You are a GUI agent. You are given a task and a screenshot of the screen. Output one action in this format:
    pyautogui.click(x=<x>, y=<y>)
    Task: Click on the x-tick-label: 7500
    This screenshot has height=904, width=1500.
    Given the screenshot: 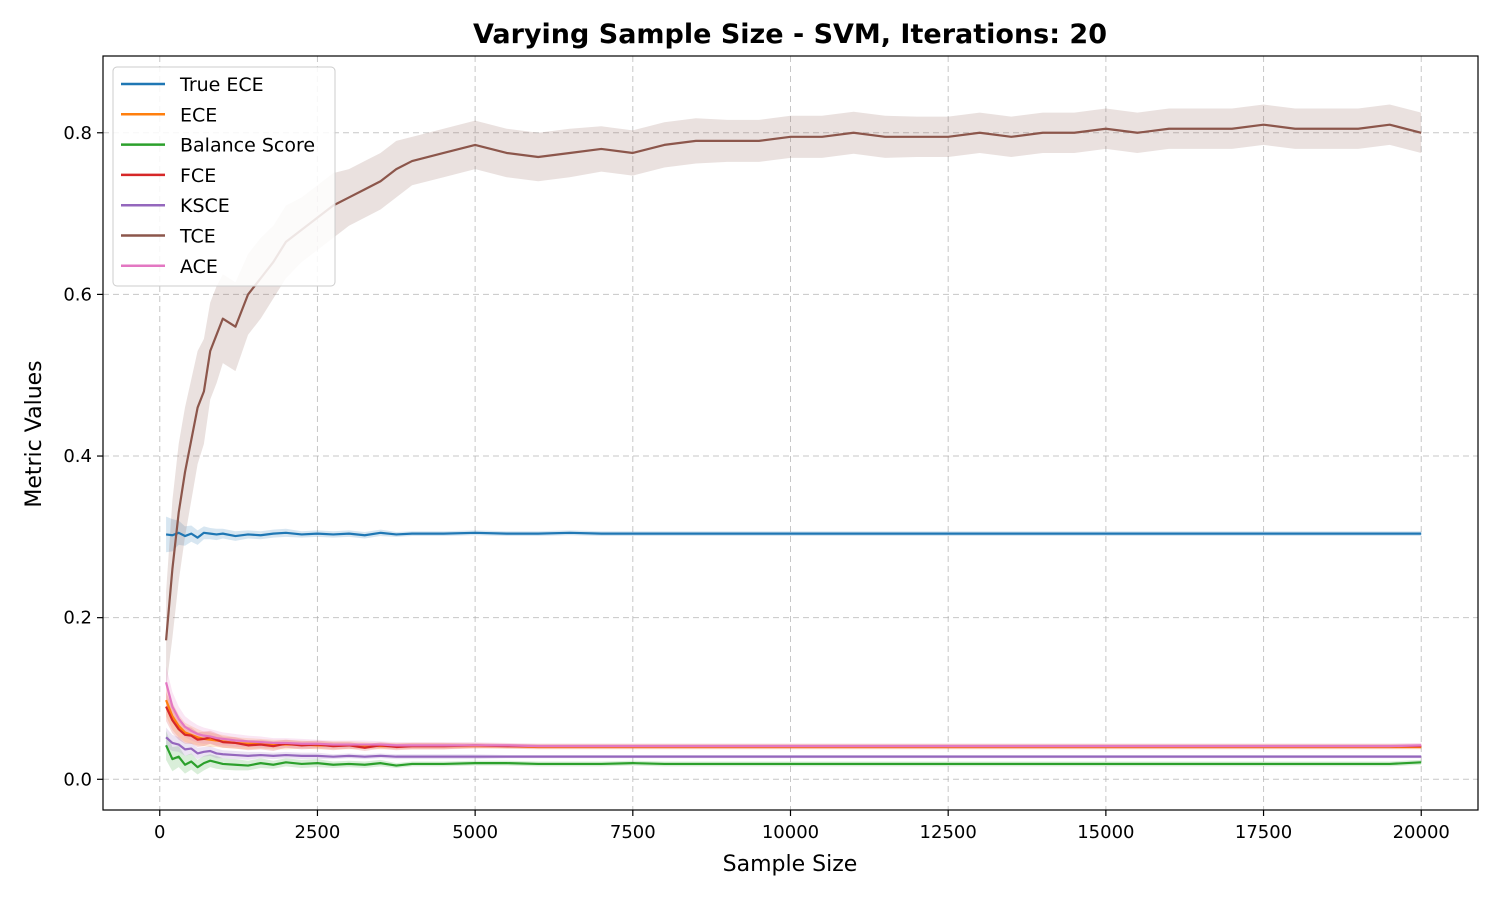 What is the action you would take?
    pyautogui.click(x=633, y=832)
    